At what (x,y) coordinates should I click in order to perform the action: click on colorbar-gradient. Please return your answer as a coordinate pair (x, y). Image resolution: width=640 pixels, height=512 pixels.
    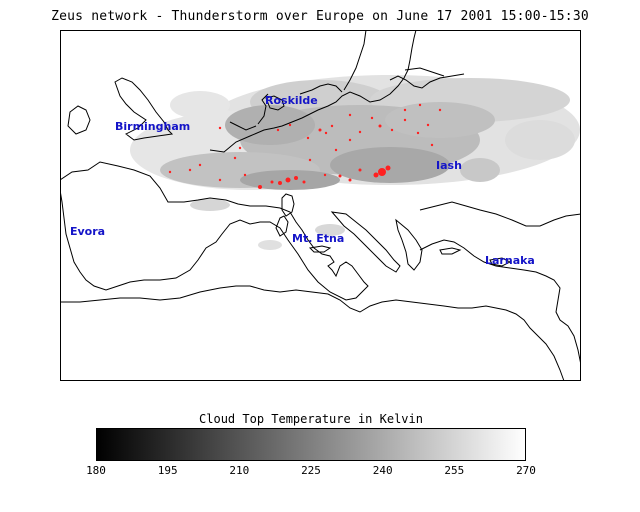
    Looking at the image, I should click on (311, 444).